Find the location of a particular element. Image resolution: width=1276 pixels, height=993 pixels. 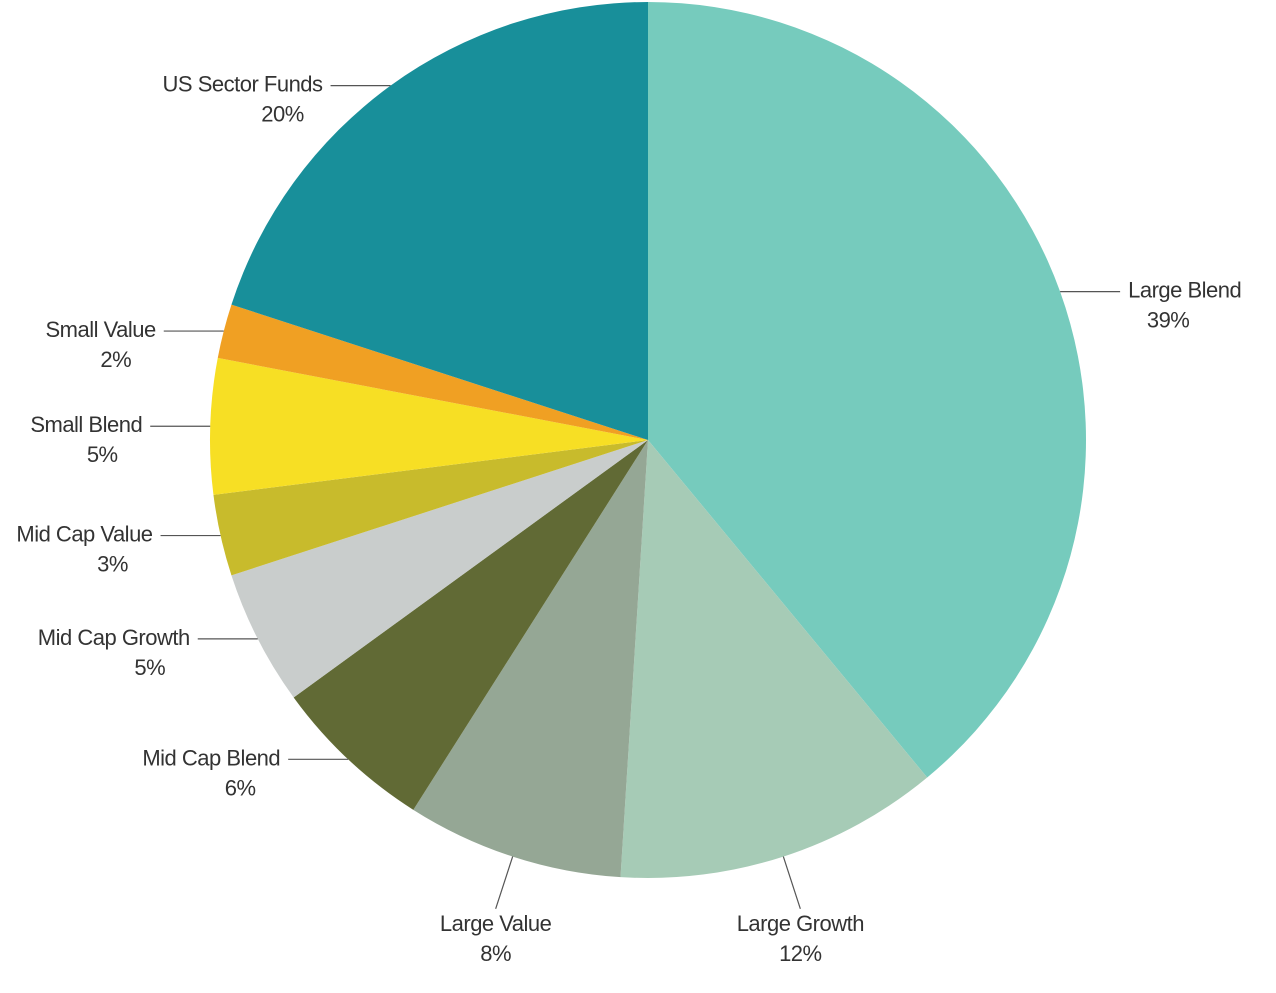

slice-value-label: 6% is located at coordinates (240, 787).